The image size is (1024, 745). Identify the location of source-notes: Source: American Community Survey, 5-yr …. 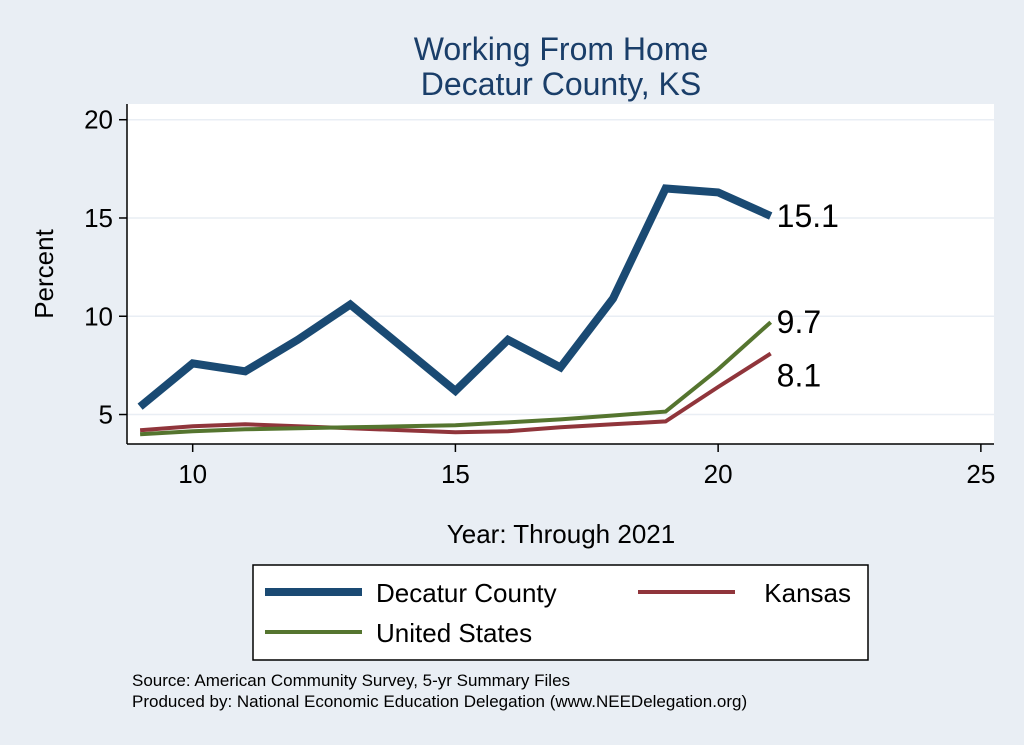
(439, 691).